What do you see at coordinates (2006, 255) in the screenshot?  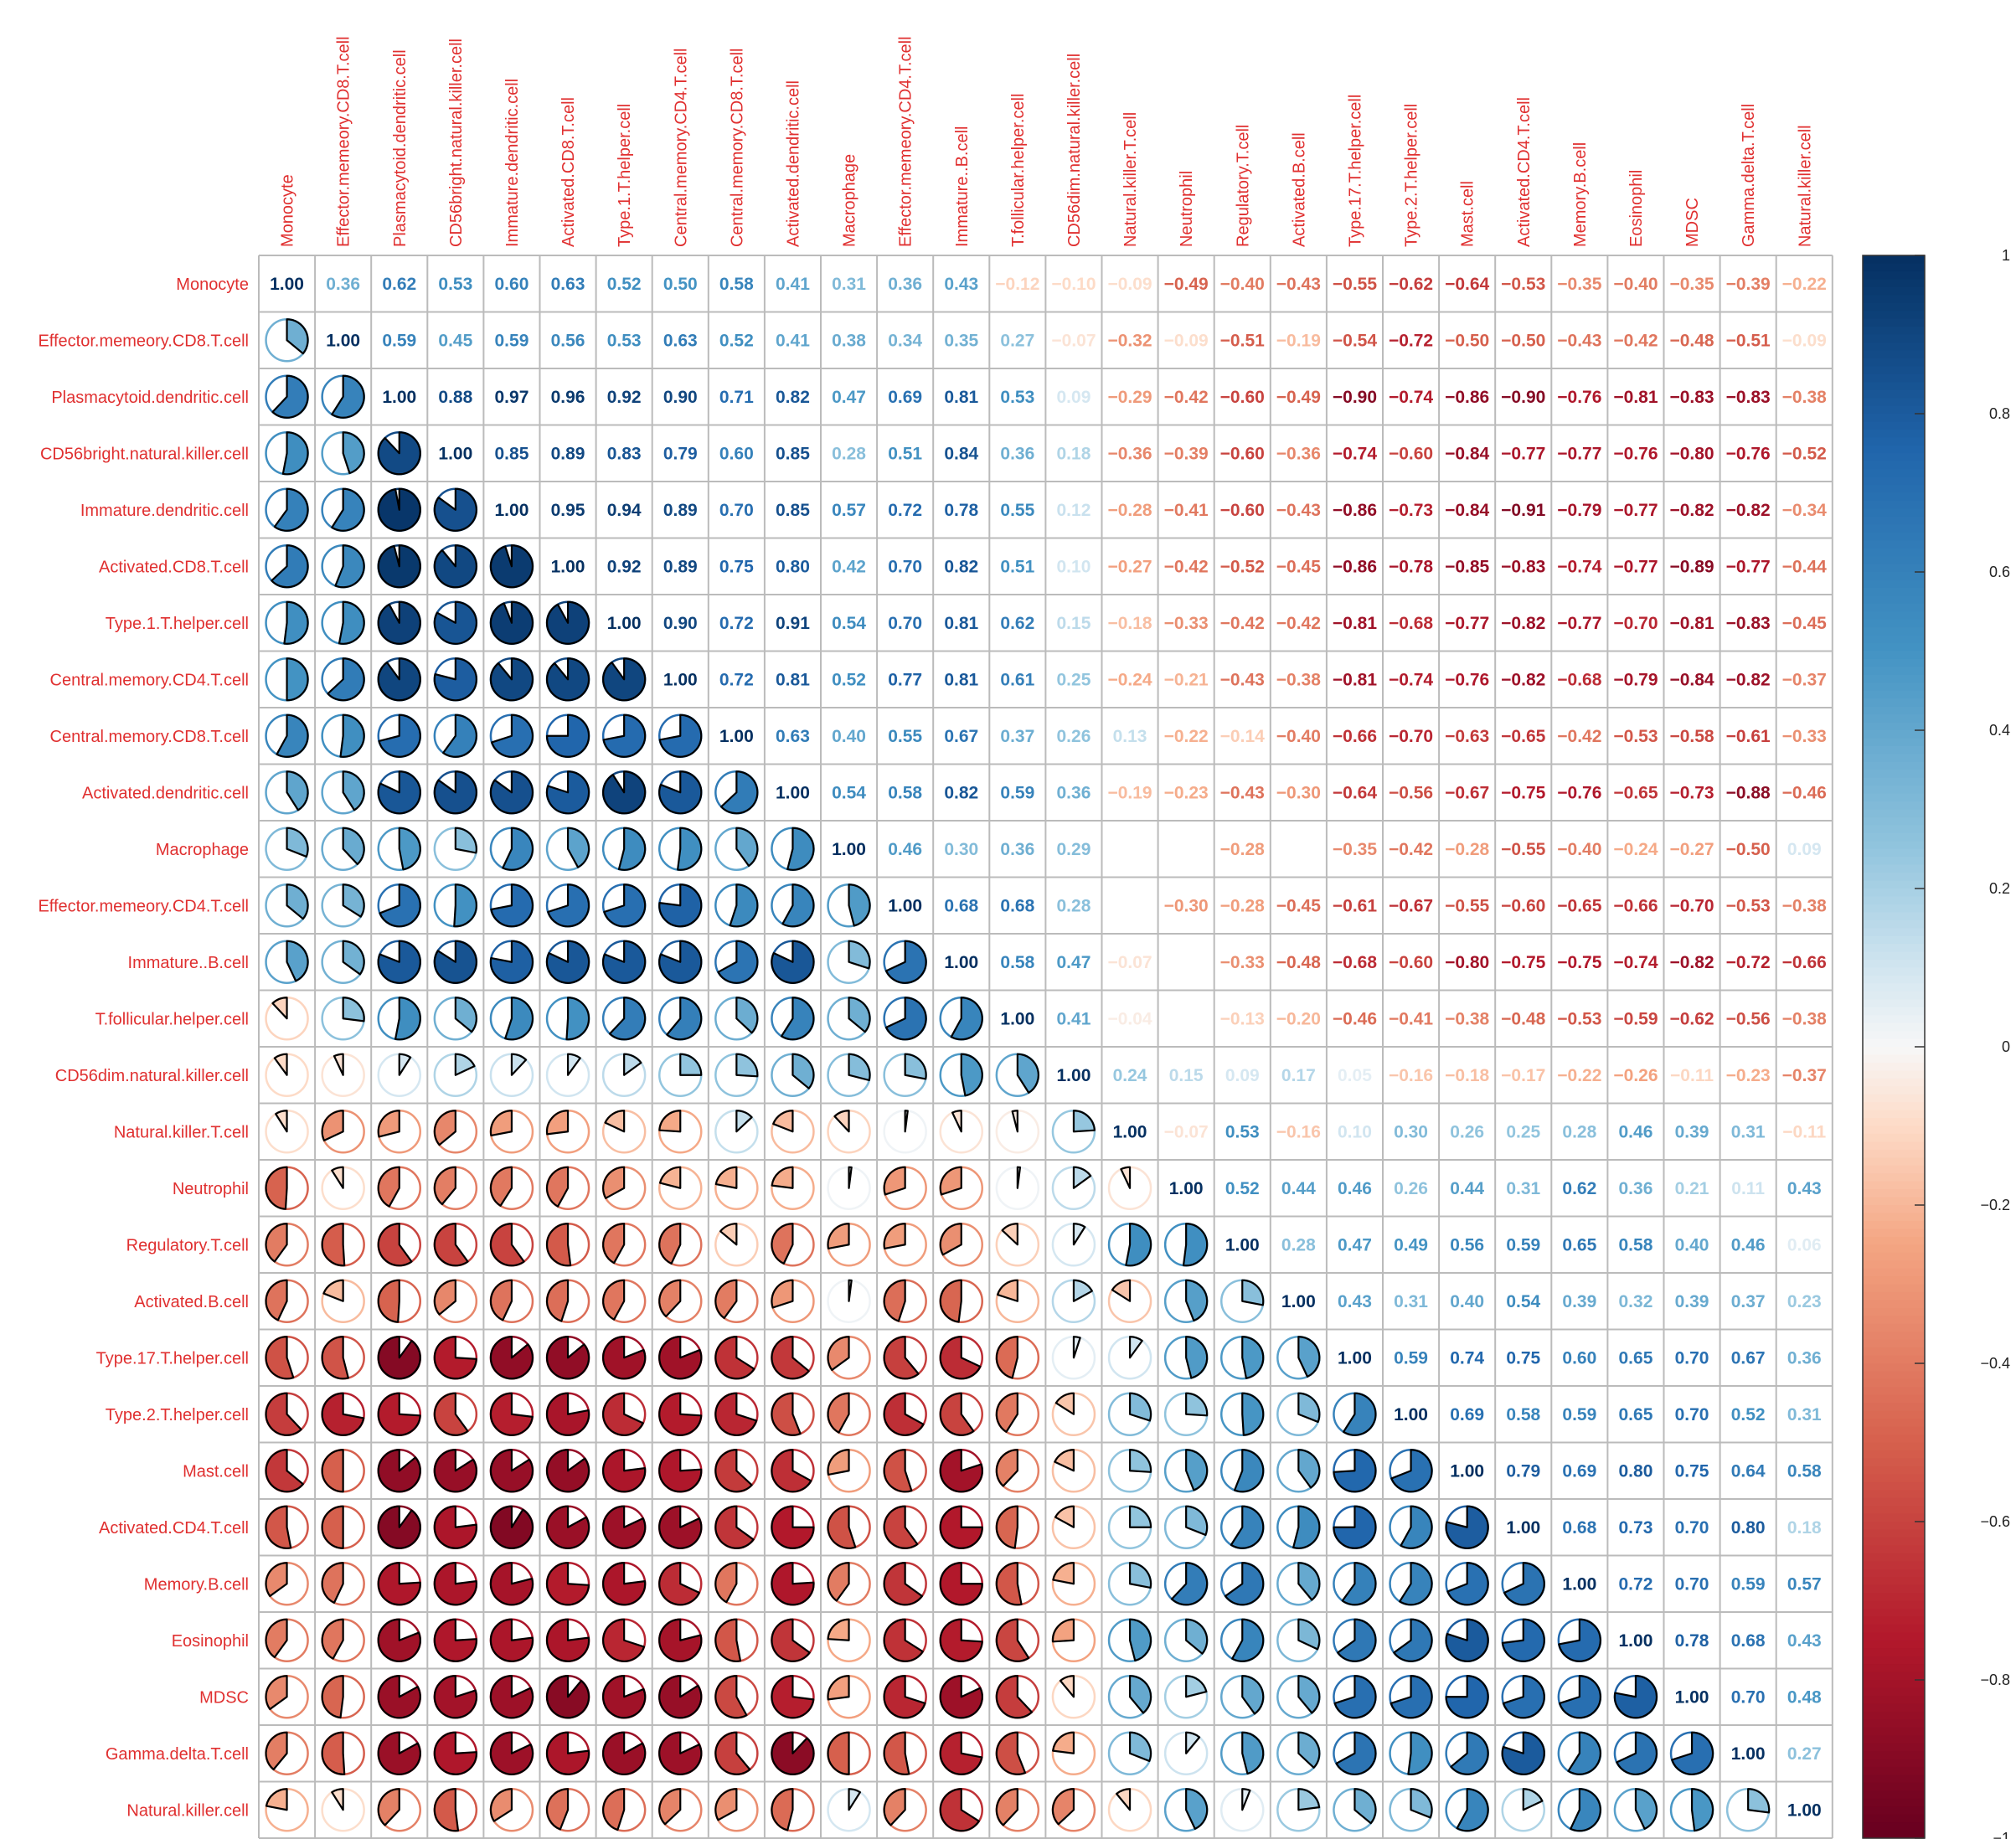 I see `colorbar-tick-label: 1` at bounding box center [2006, 255].